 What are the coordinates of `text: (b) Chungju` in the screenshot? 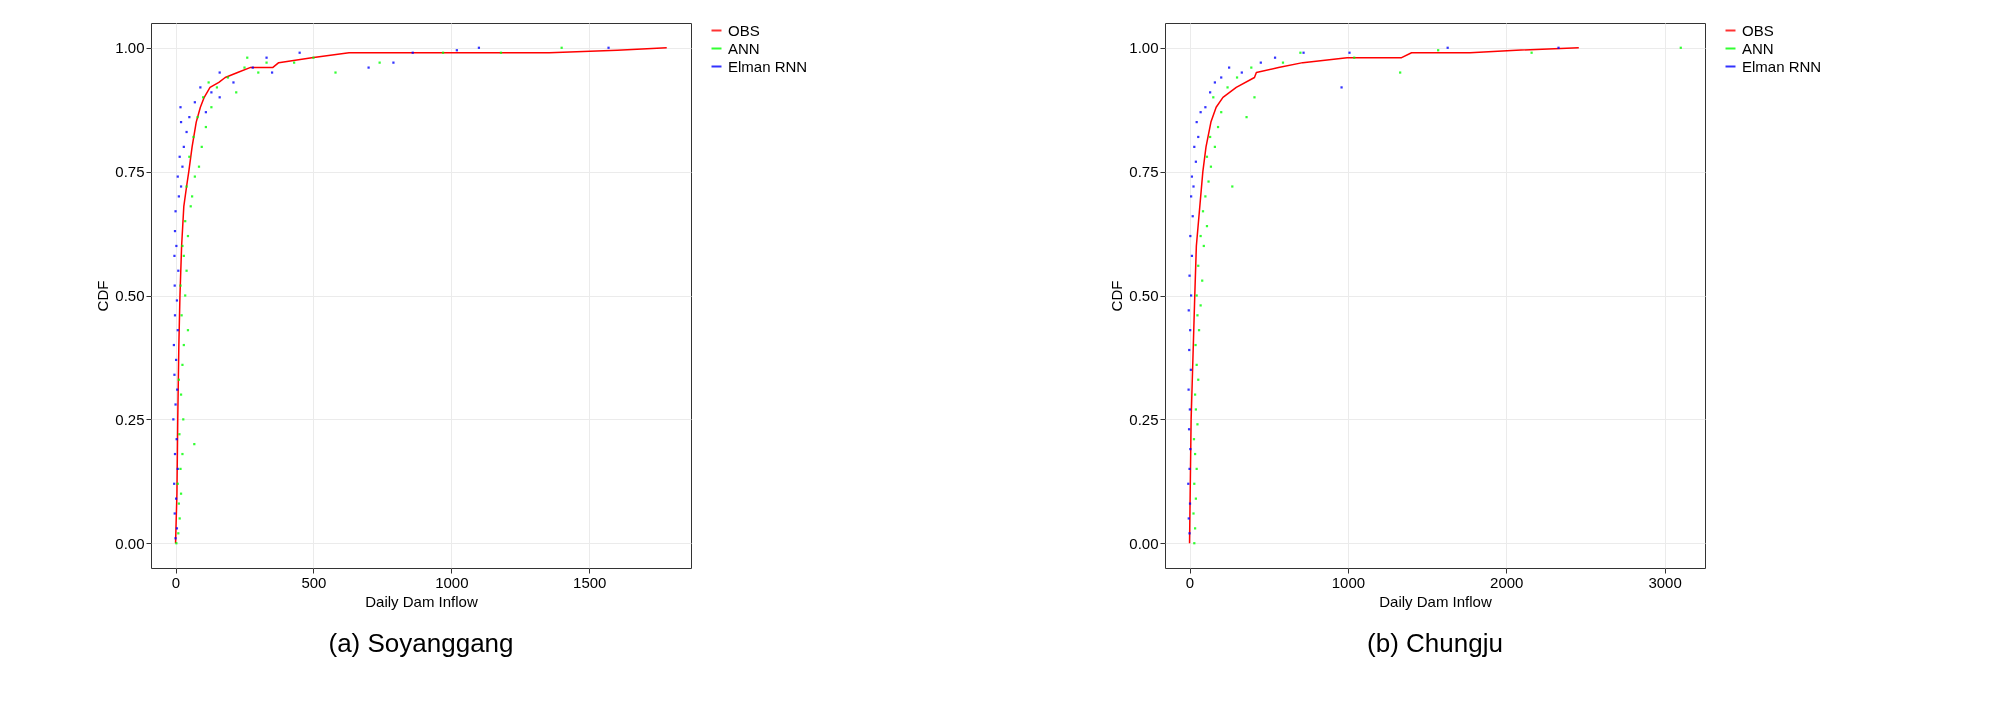 It's located at (1435, 643).